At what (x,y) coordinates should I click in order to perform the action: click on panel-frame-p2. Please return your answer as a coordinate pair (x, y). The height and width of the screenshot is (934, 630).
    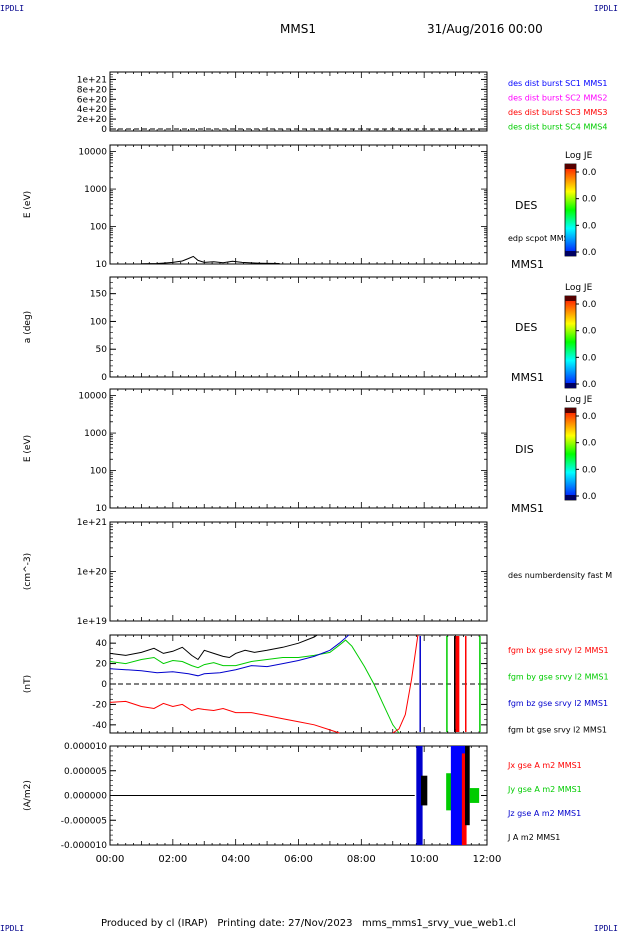
    Looking at the image, I should click on (298, 204).